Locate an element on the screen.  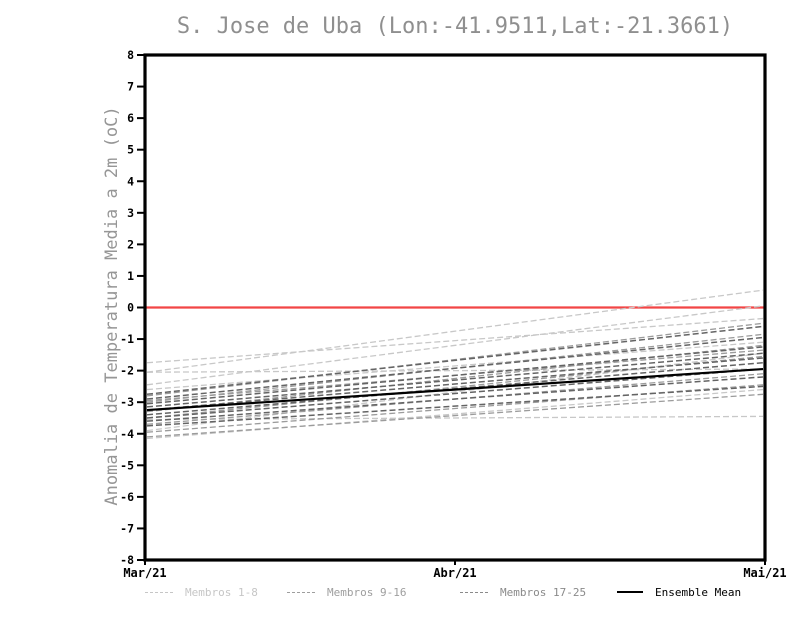
y-tick-label: -8 is located at coordinates (127, 560).